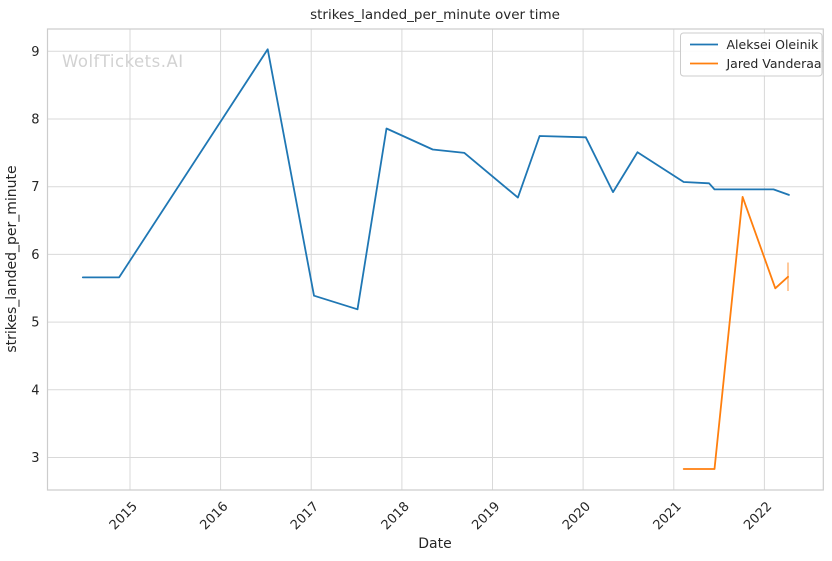  I want to click on chart-title: strikes_landed_per_minute over time, so click(435, 15).